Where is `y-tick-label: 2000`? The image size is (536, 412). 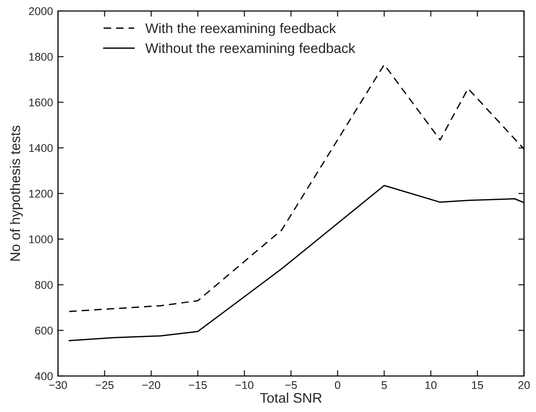
y-tick-label: 2000 is located at coordinates (40, 11).